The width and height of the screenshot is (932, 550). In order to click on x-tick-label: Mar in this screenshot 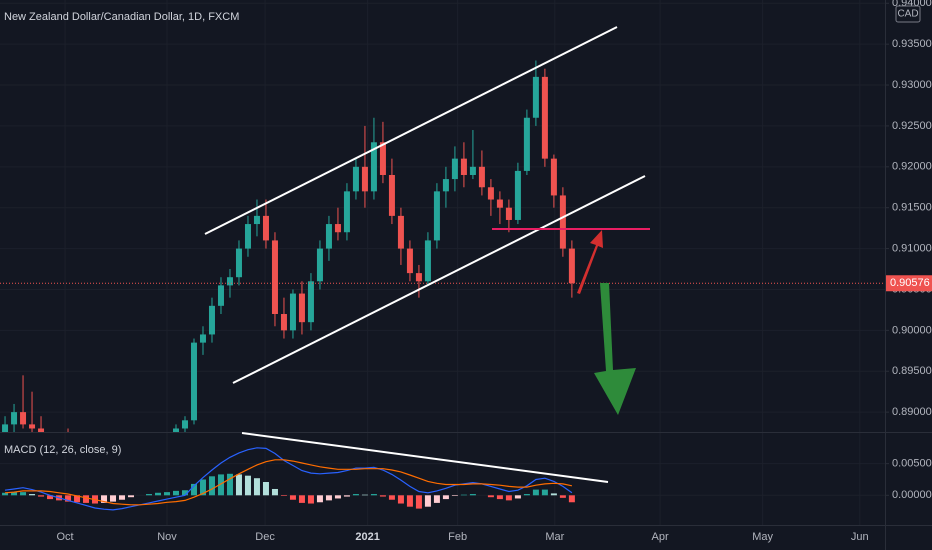, I will do `click(554, 537)`.